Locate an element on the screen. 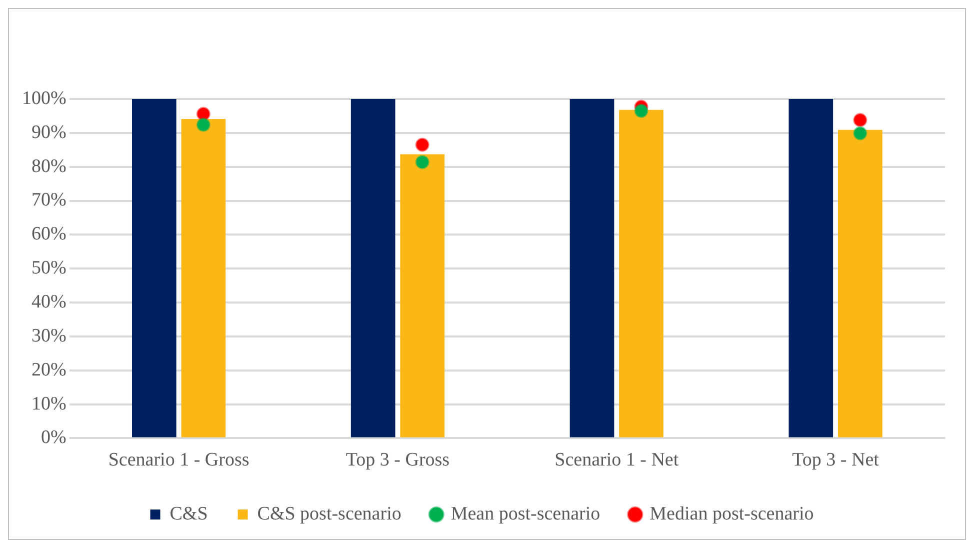 This screenshot has width=974, height=550. x-tick-label: Top 3 - Net is located at coordinates (836, 460).